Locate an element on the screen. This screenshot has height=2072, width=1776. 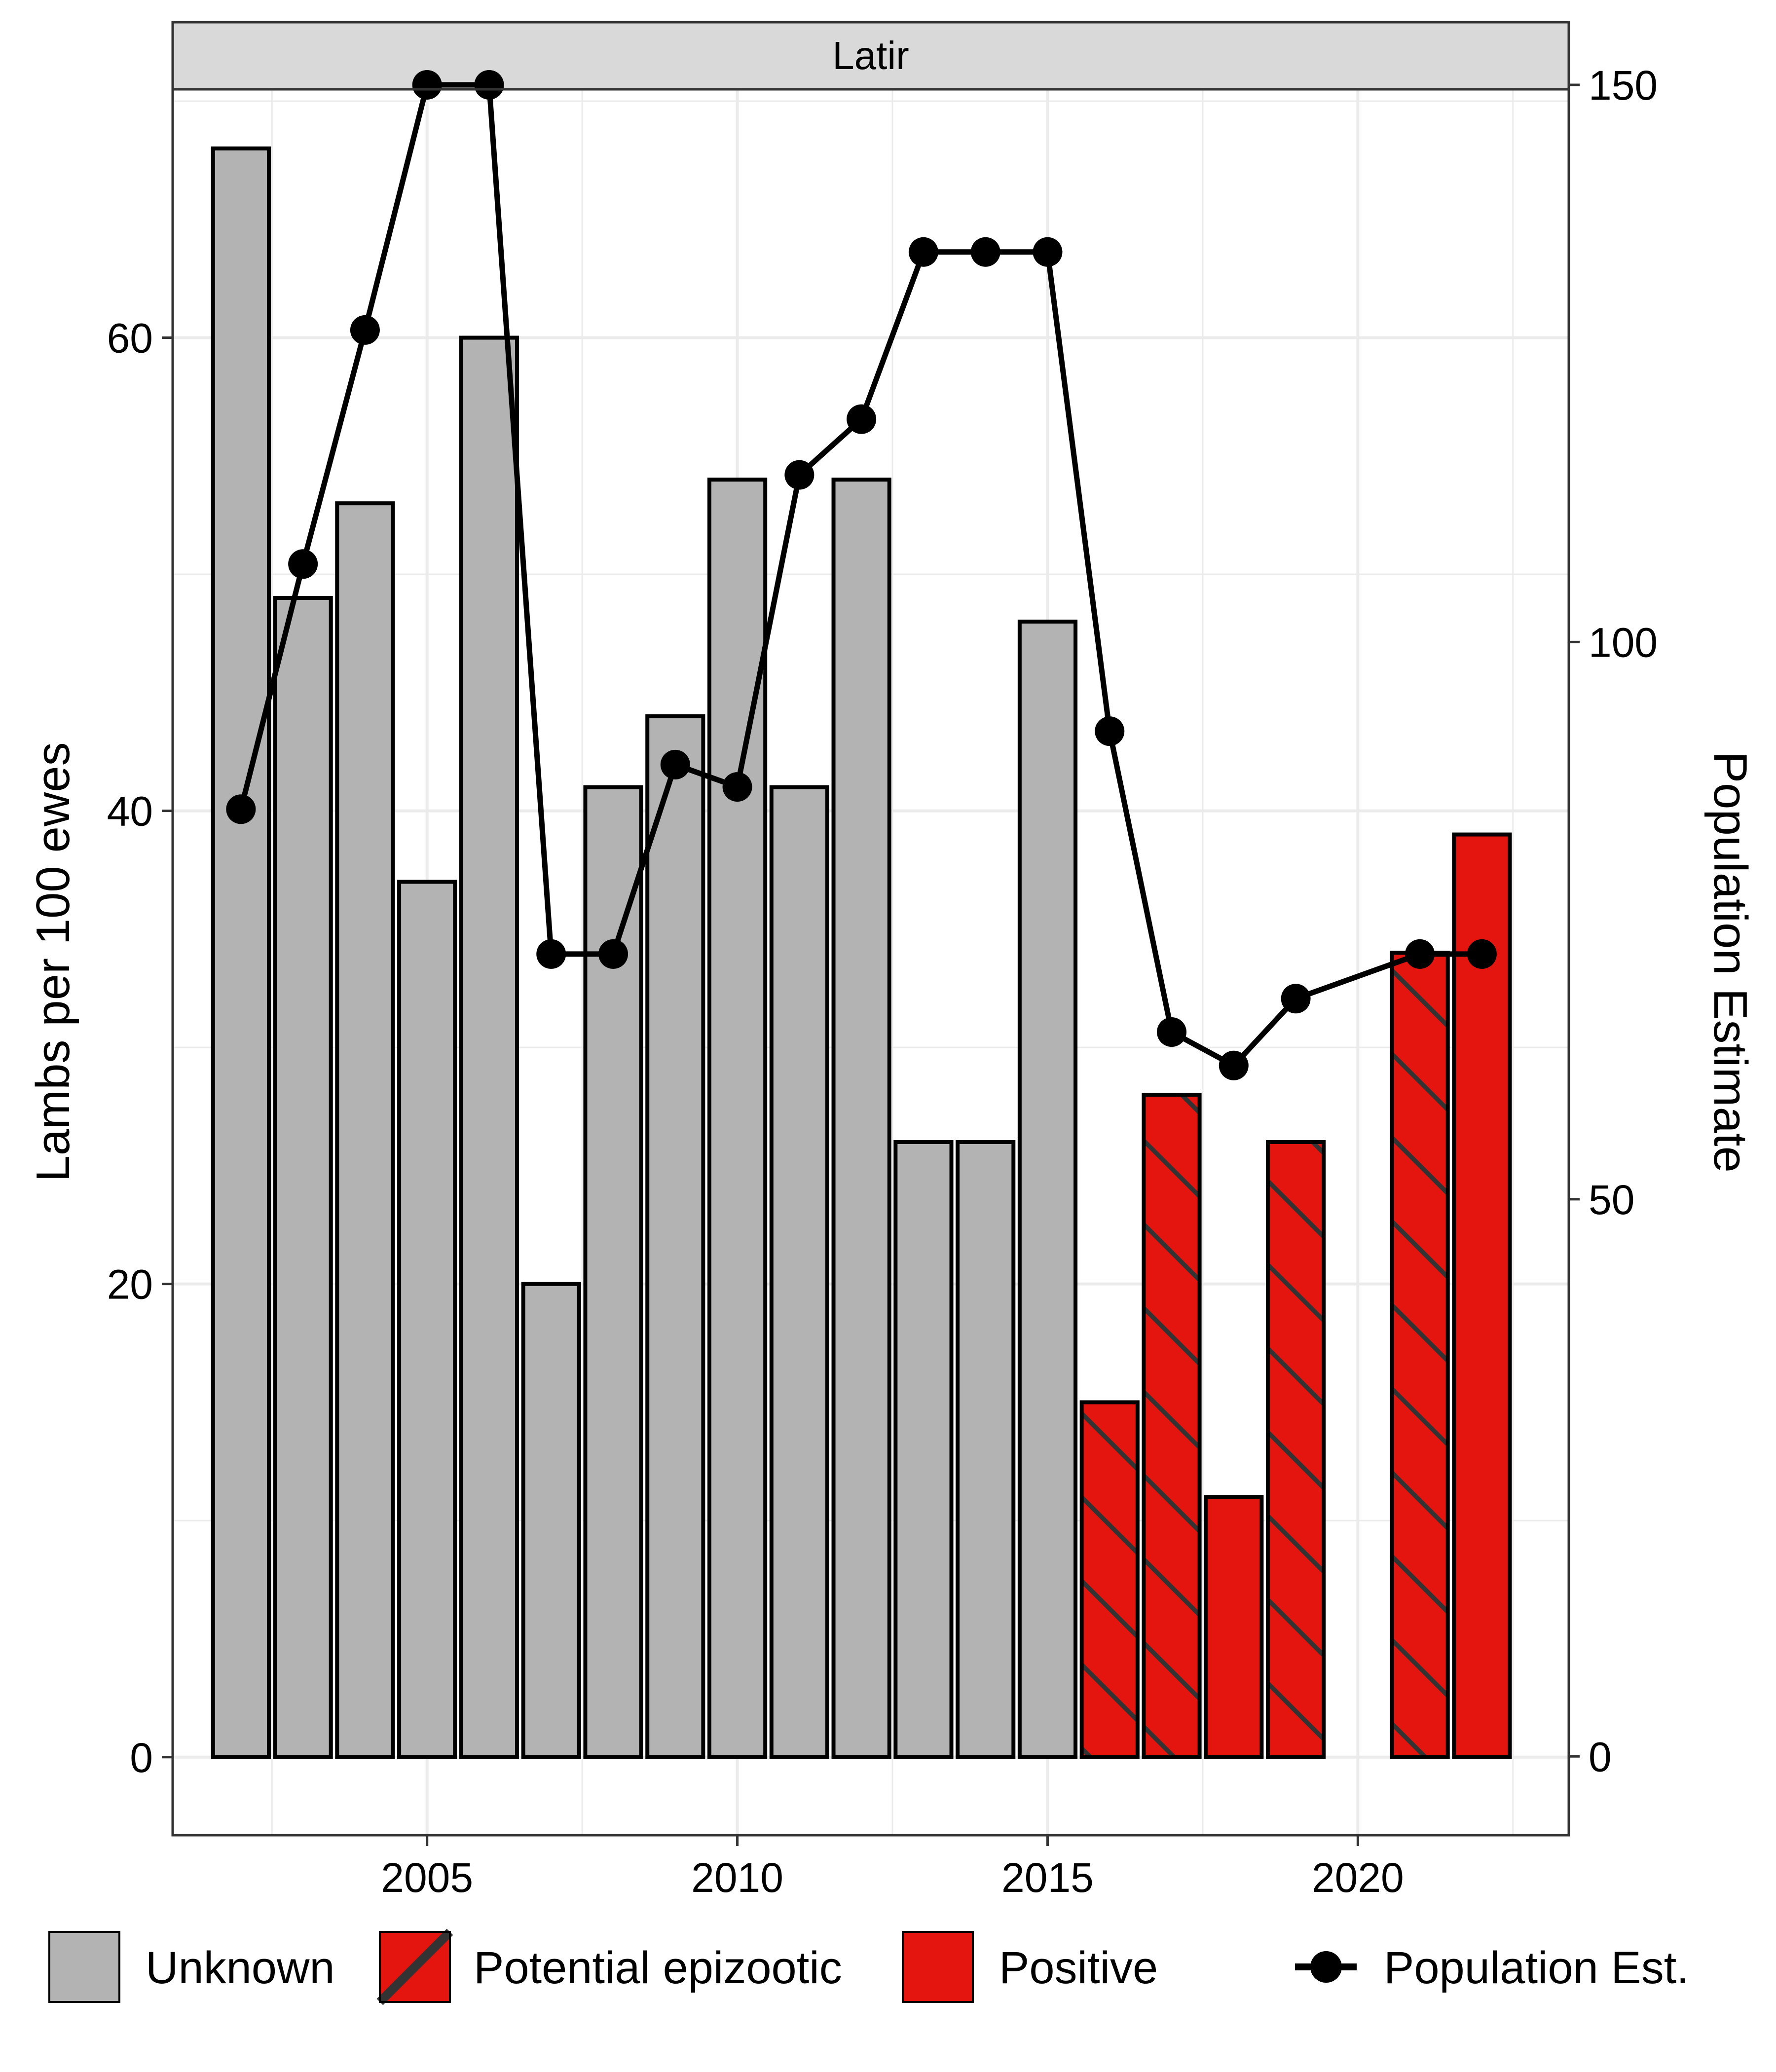
bar-unknown-2006 is located at coordinates (490, 1047).